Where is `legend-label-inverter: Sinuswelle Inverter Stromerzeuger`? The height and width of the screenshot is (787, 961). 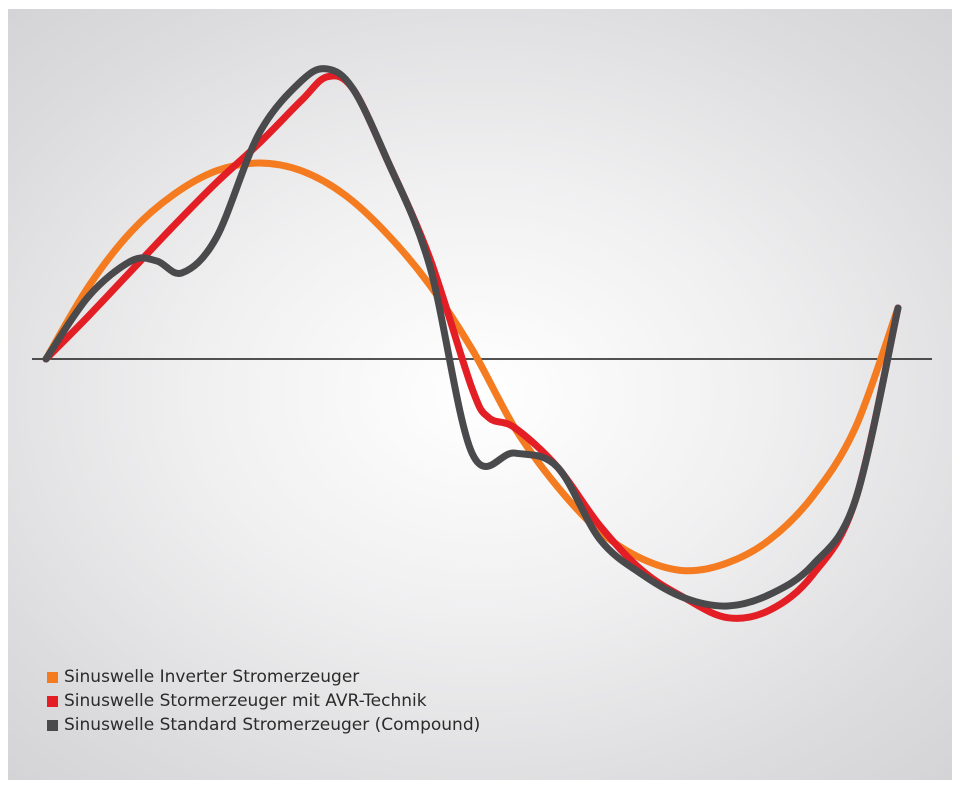
legend-label-inverter: Sinuswelle Inverter Stromerzeuger is located at coordinates (212, 677).